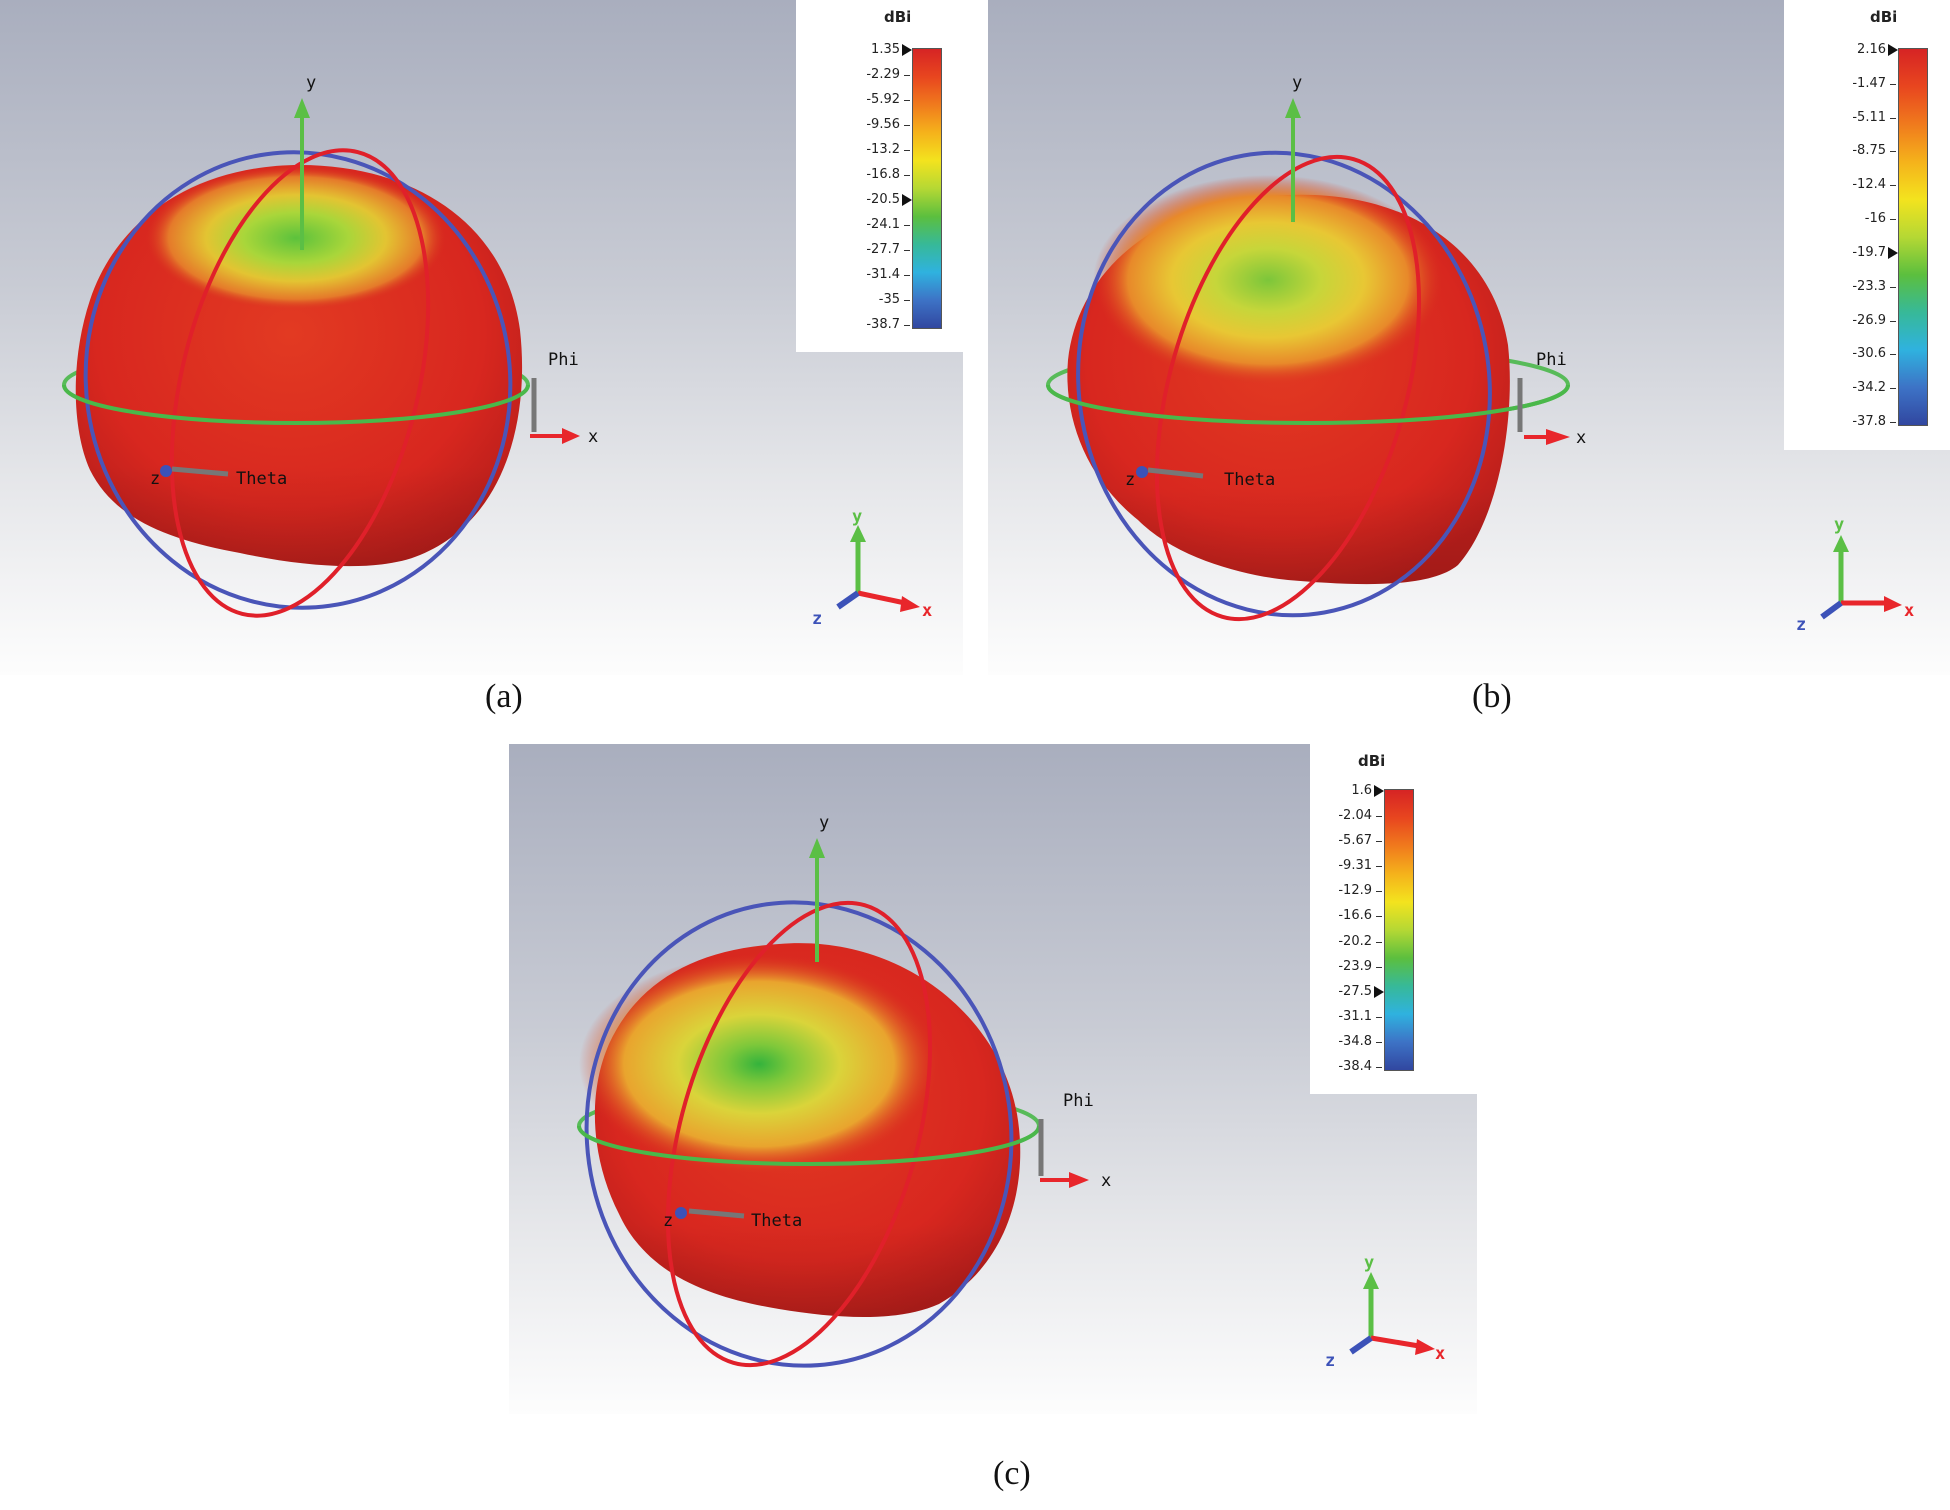 The image size is (1950, 1510). Describe the element at coordinates (1869, 185) in the screenshot. I see `legend-tick-label: -12.4` at that location.